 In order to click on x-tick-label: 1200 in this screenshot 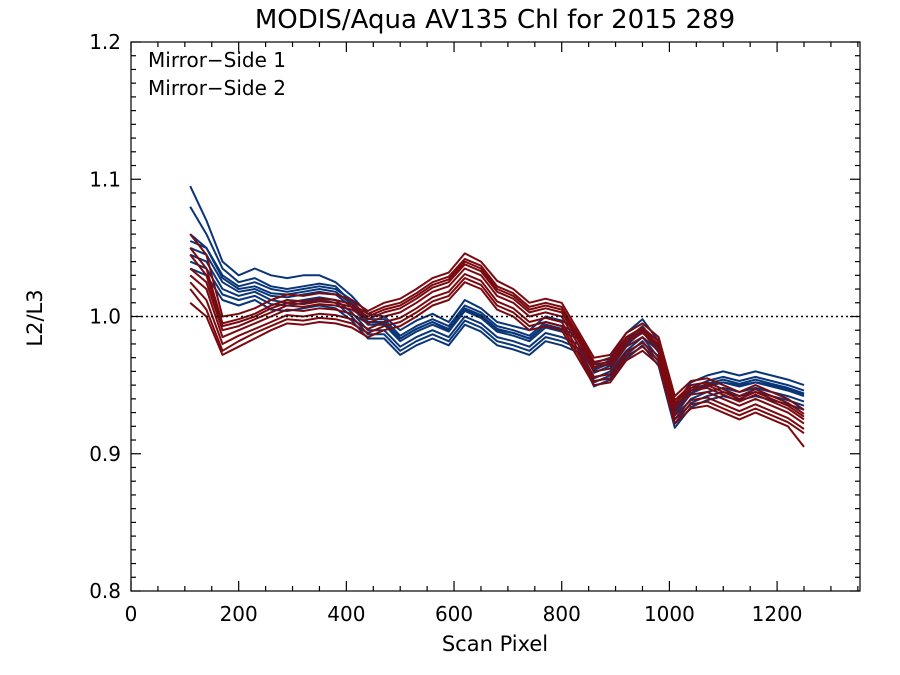, I will do `click(777, 614)`.